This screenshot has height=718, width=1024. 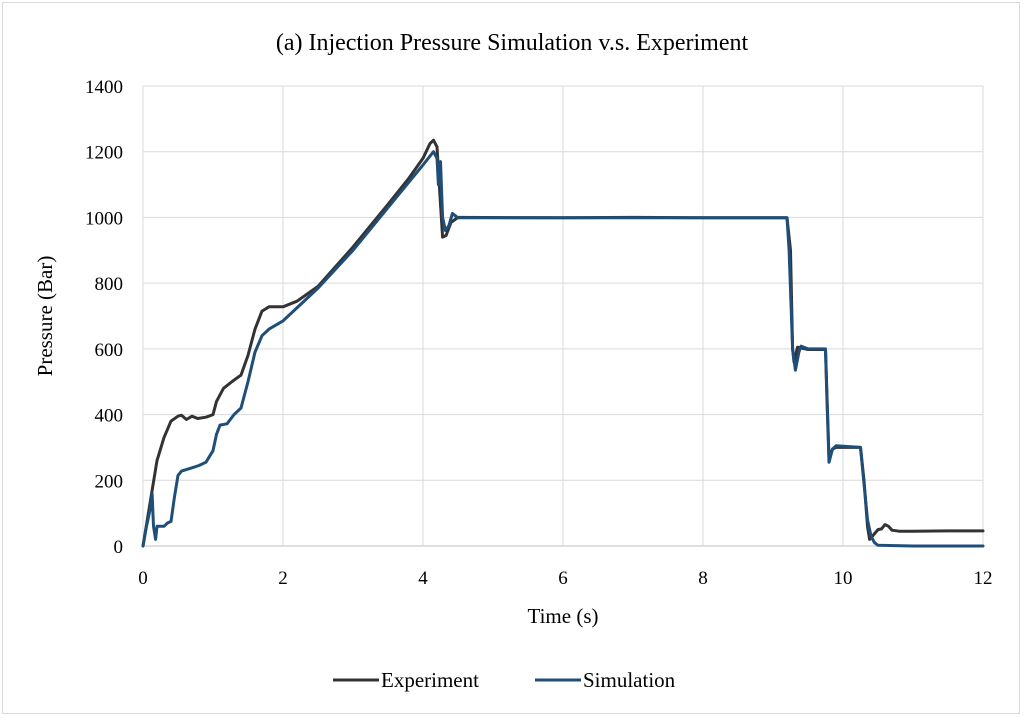 What do you see at coordinates (283, 578) in the screenshot?
I see `x-tick-label: 2` at bounding box center [283, 578].